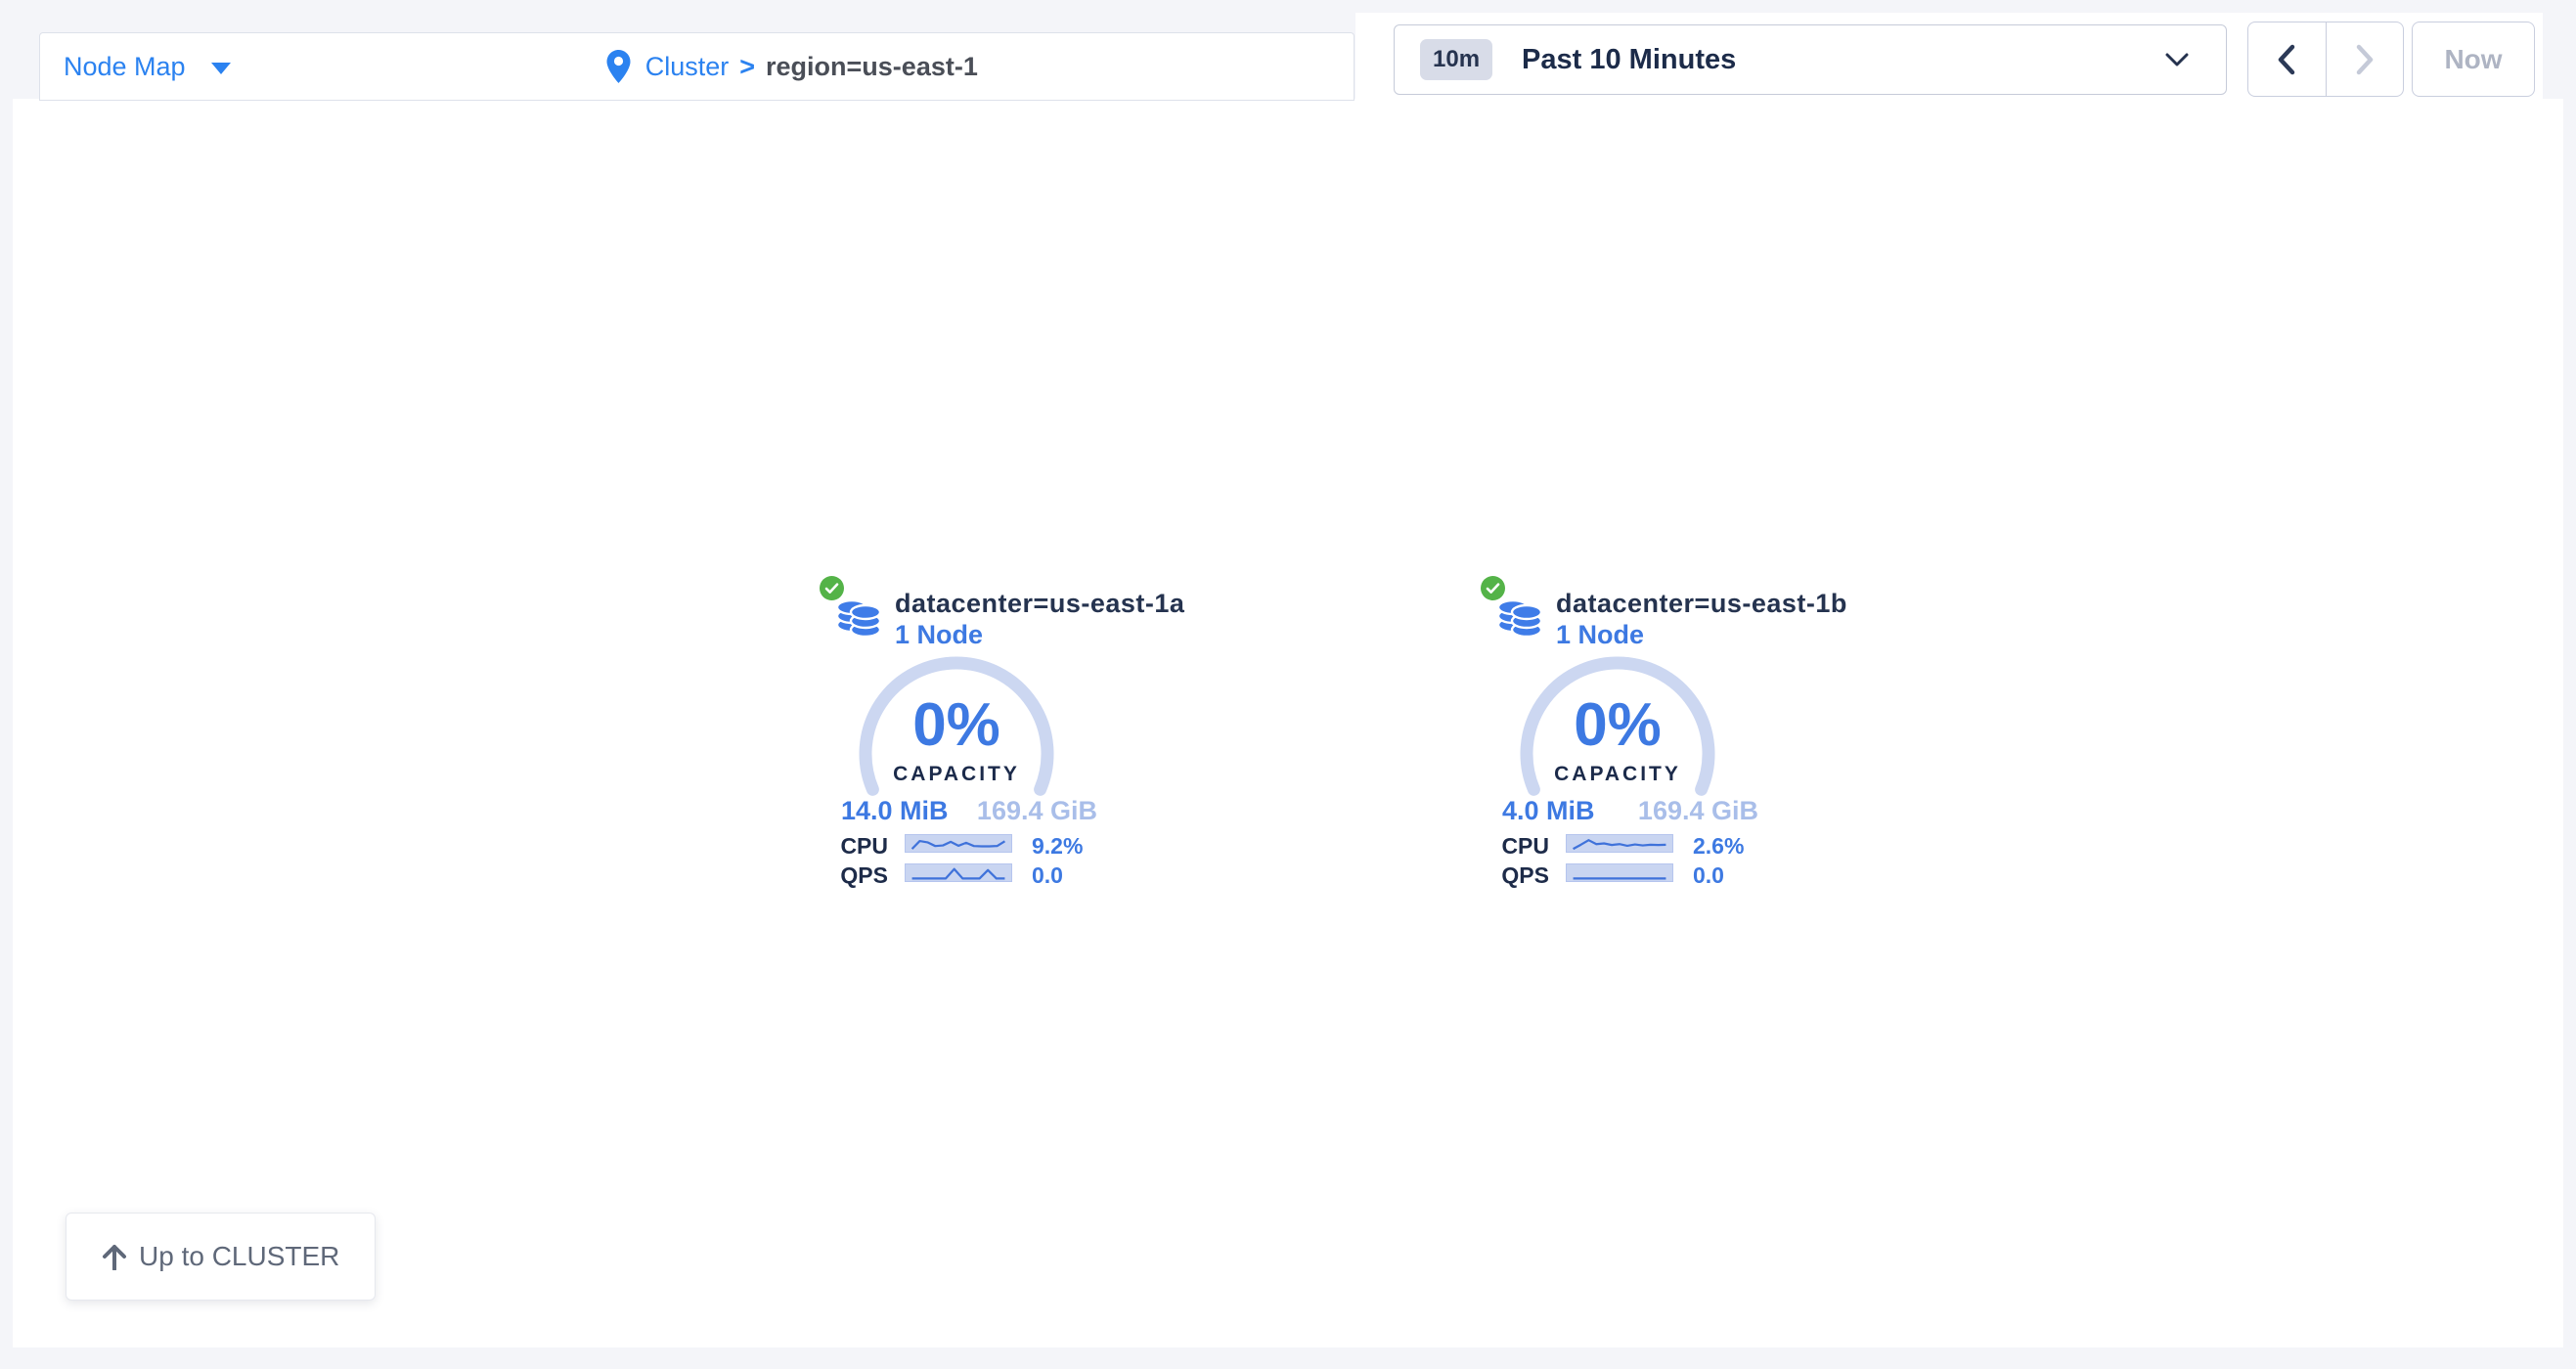 The width and height of the screenshot is (2576, 1369). What do you see at coordinates (2177, 60) in the screenshot?
I see `chevron-down-icon` at bounding box center [2177, 60].